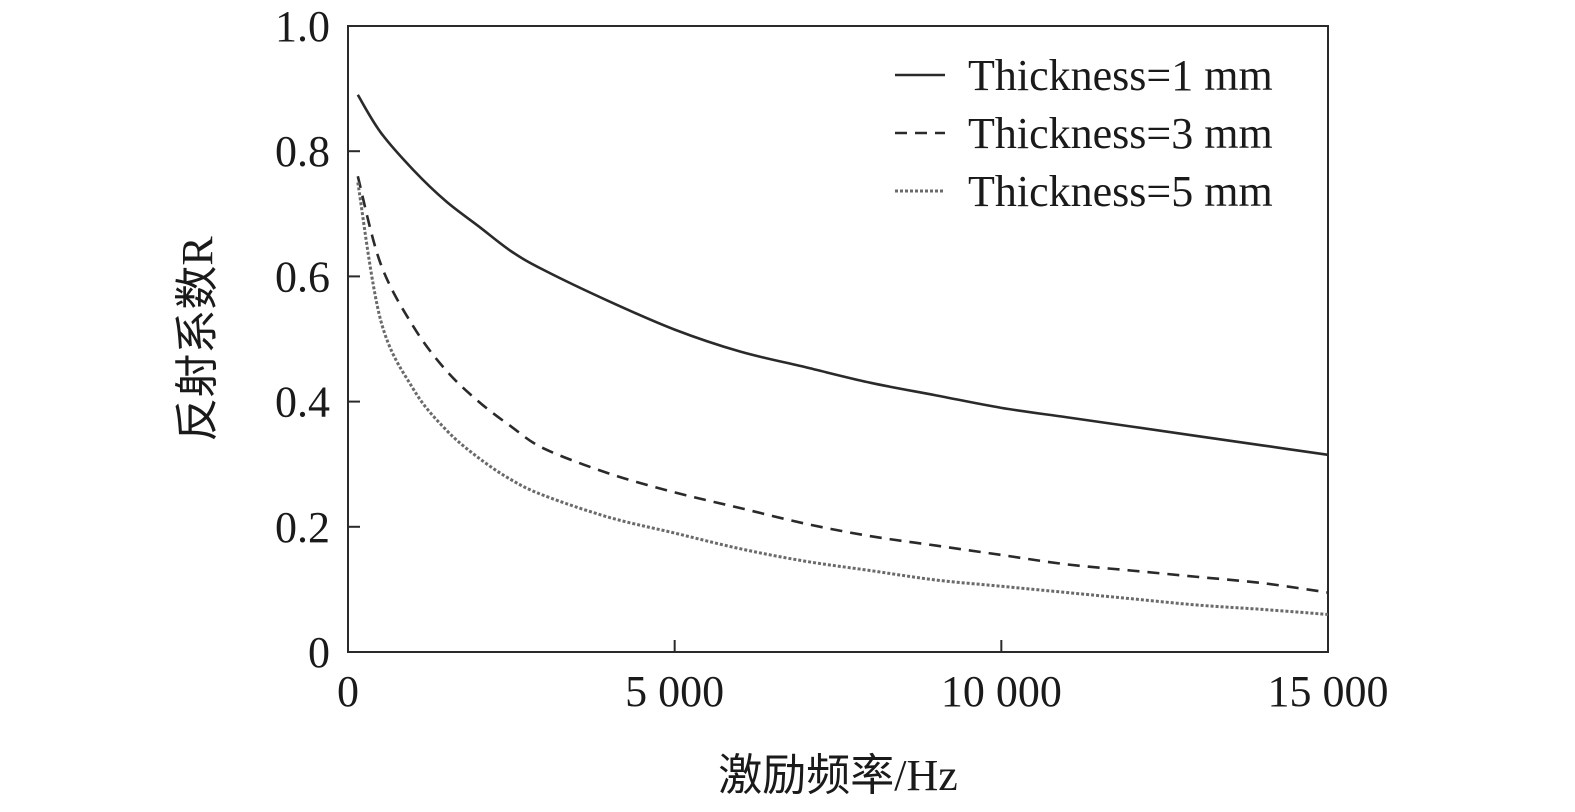 The image size is (1575, 812). Describe the element at coordinates (1120, 133) in the screenshot. I see `legend-label-2: Thickness=3 mm` at that location.